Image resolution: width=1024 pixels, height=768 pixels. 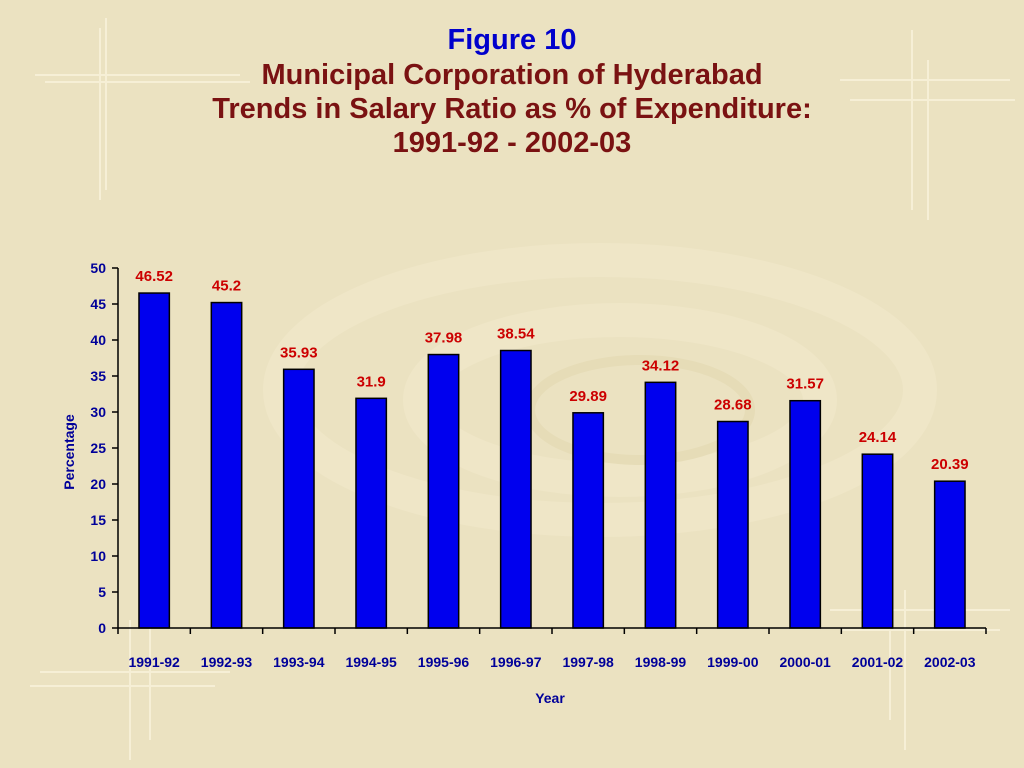 What do you see at coordinates (733, 662) in the screenshot?
I see `x-tick-label: 1999-00` at bounding box center [733, 662].